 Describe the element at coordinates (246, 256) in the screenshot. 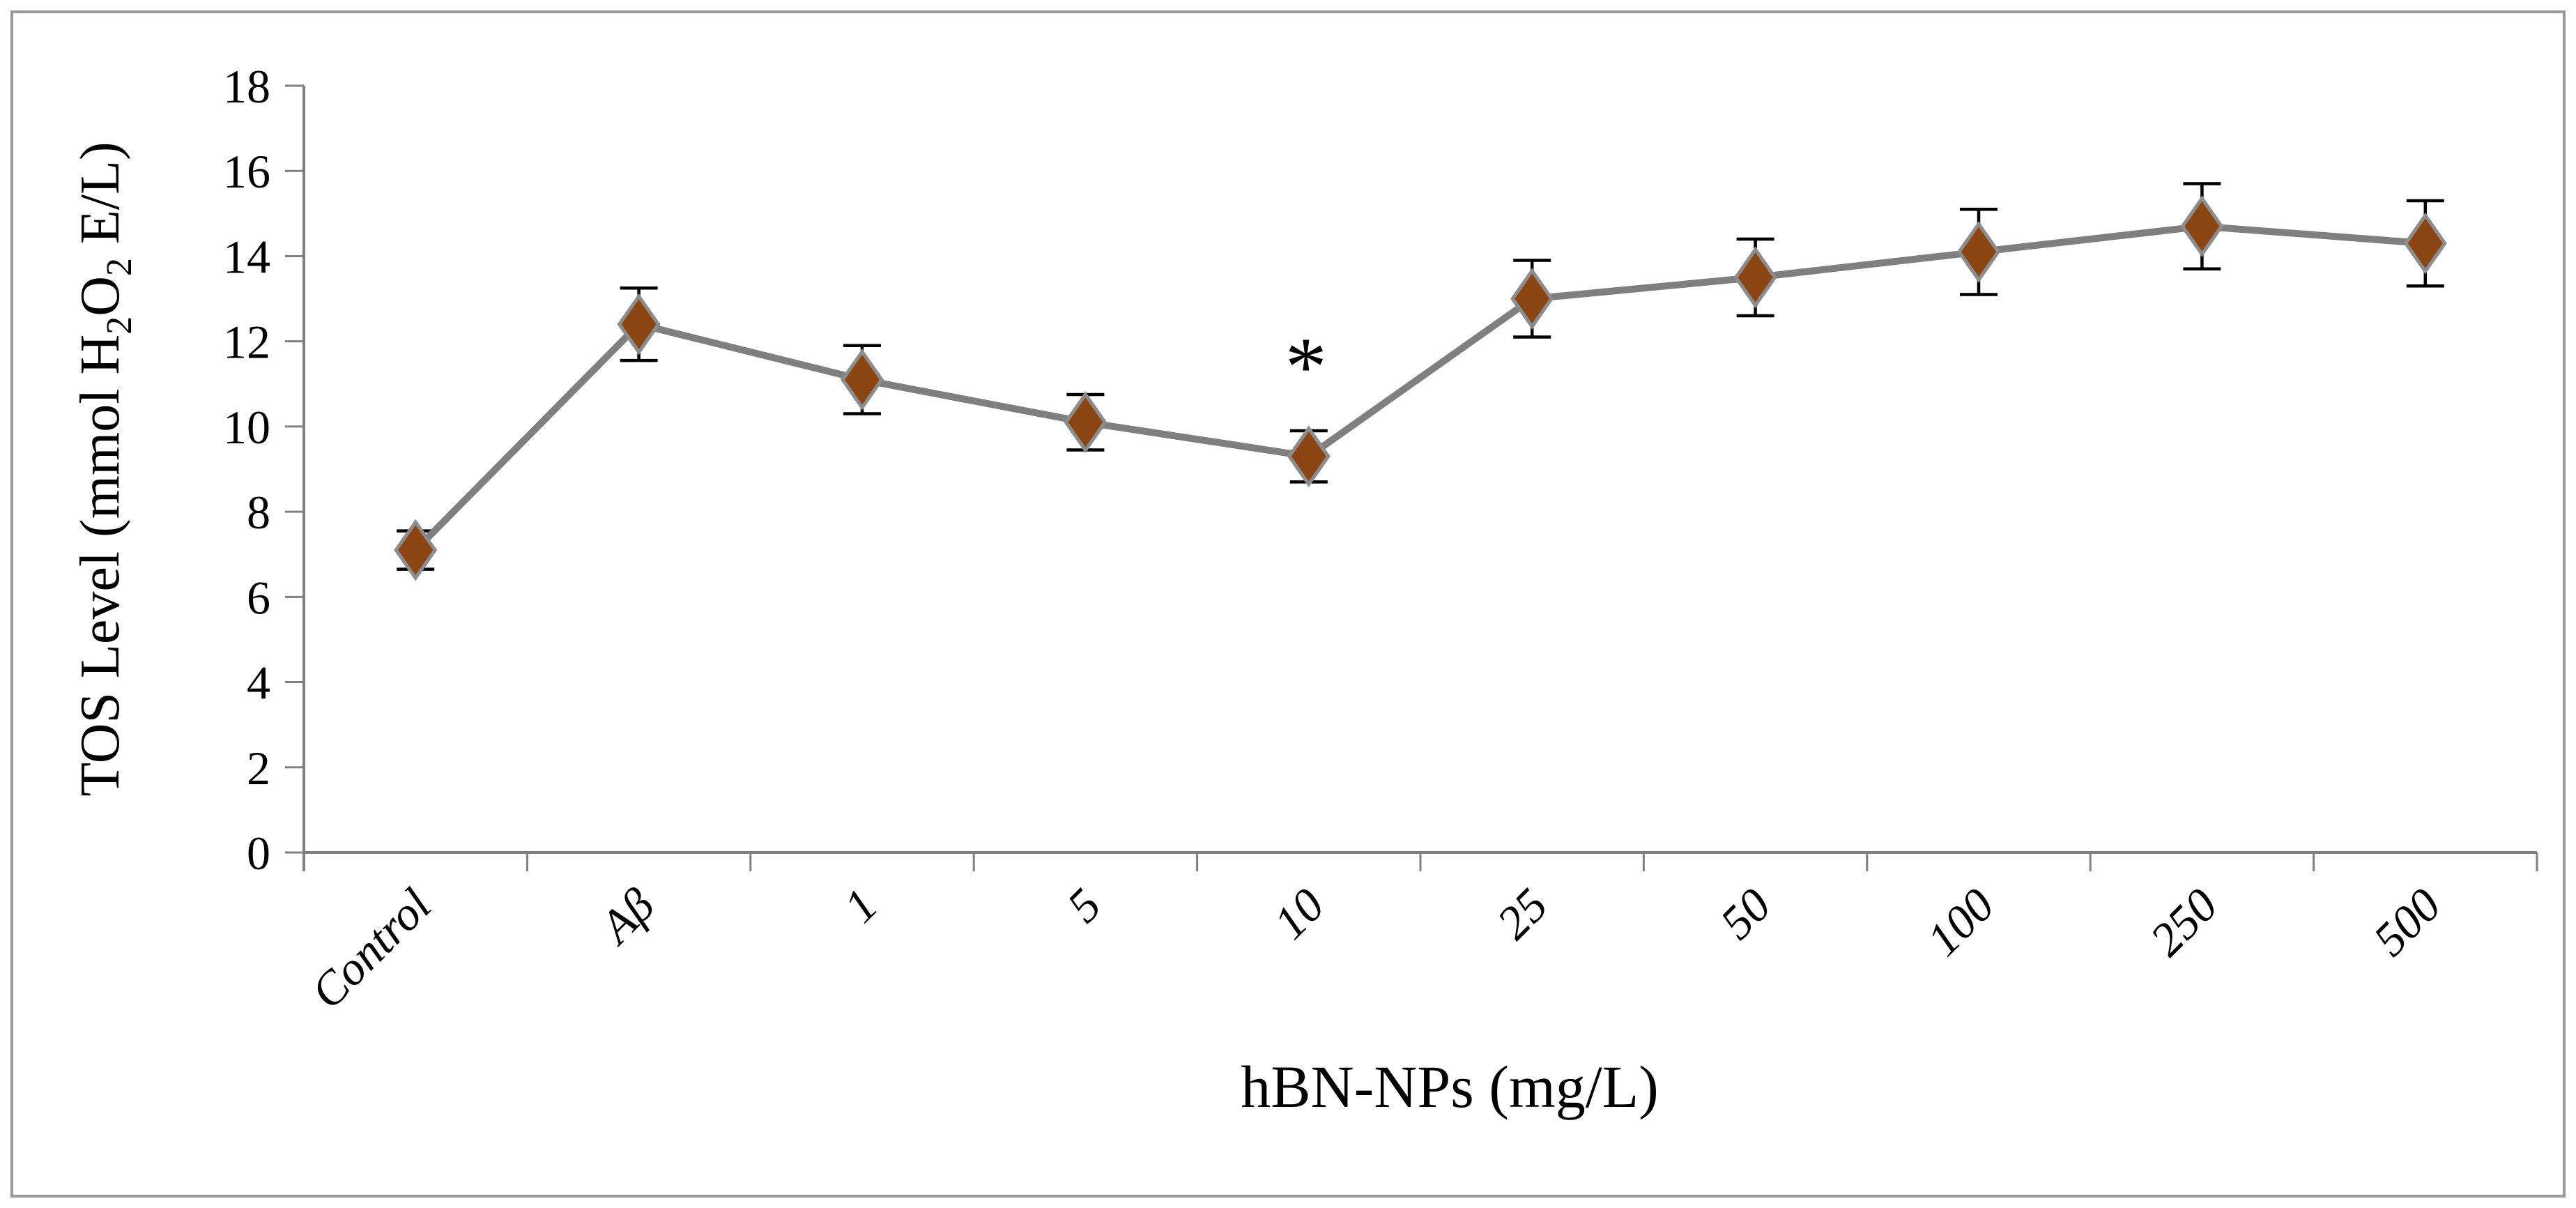

I see `y-tick-label: 14` at that location.